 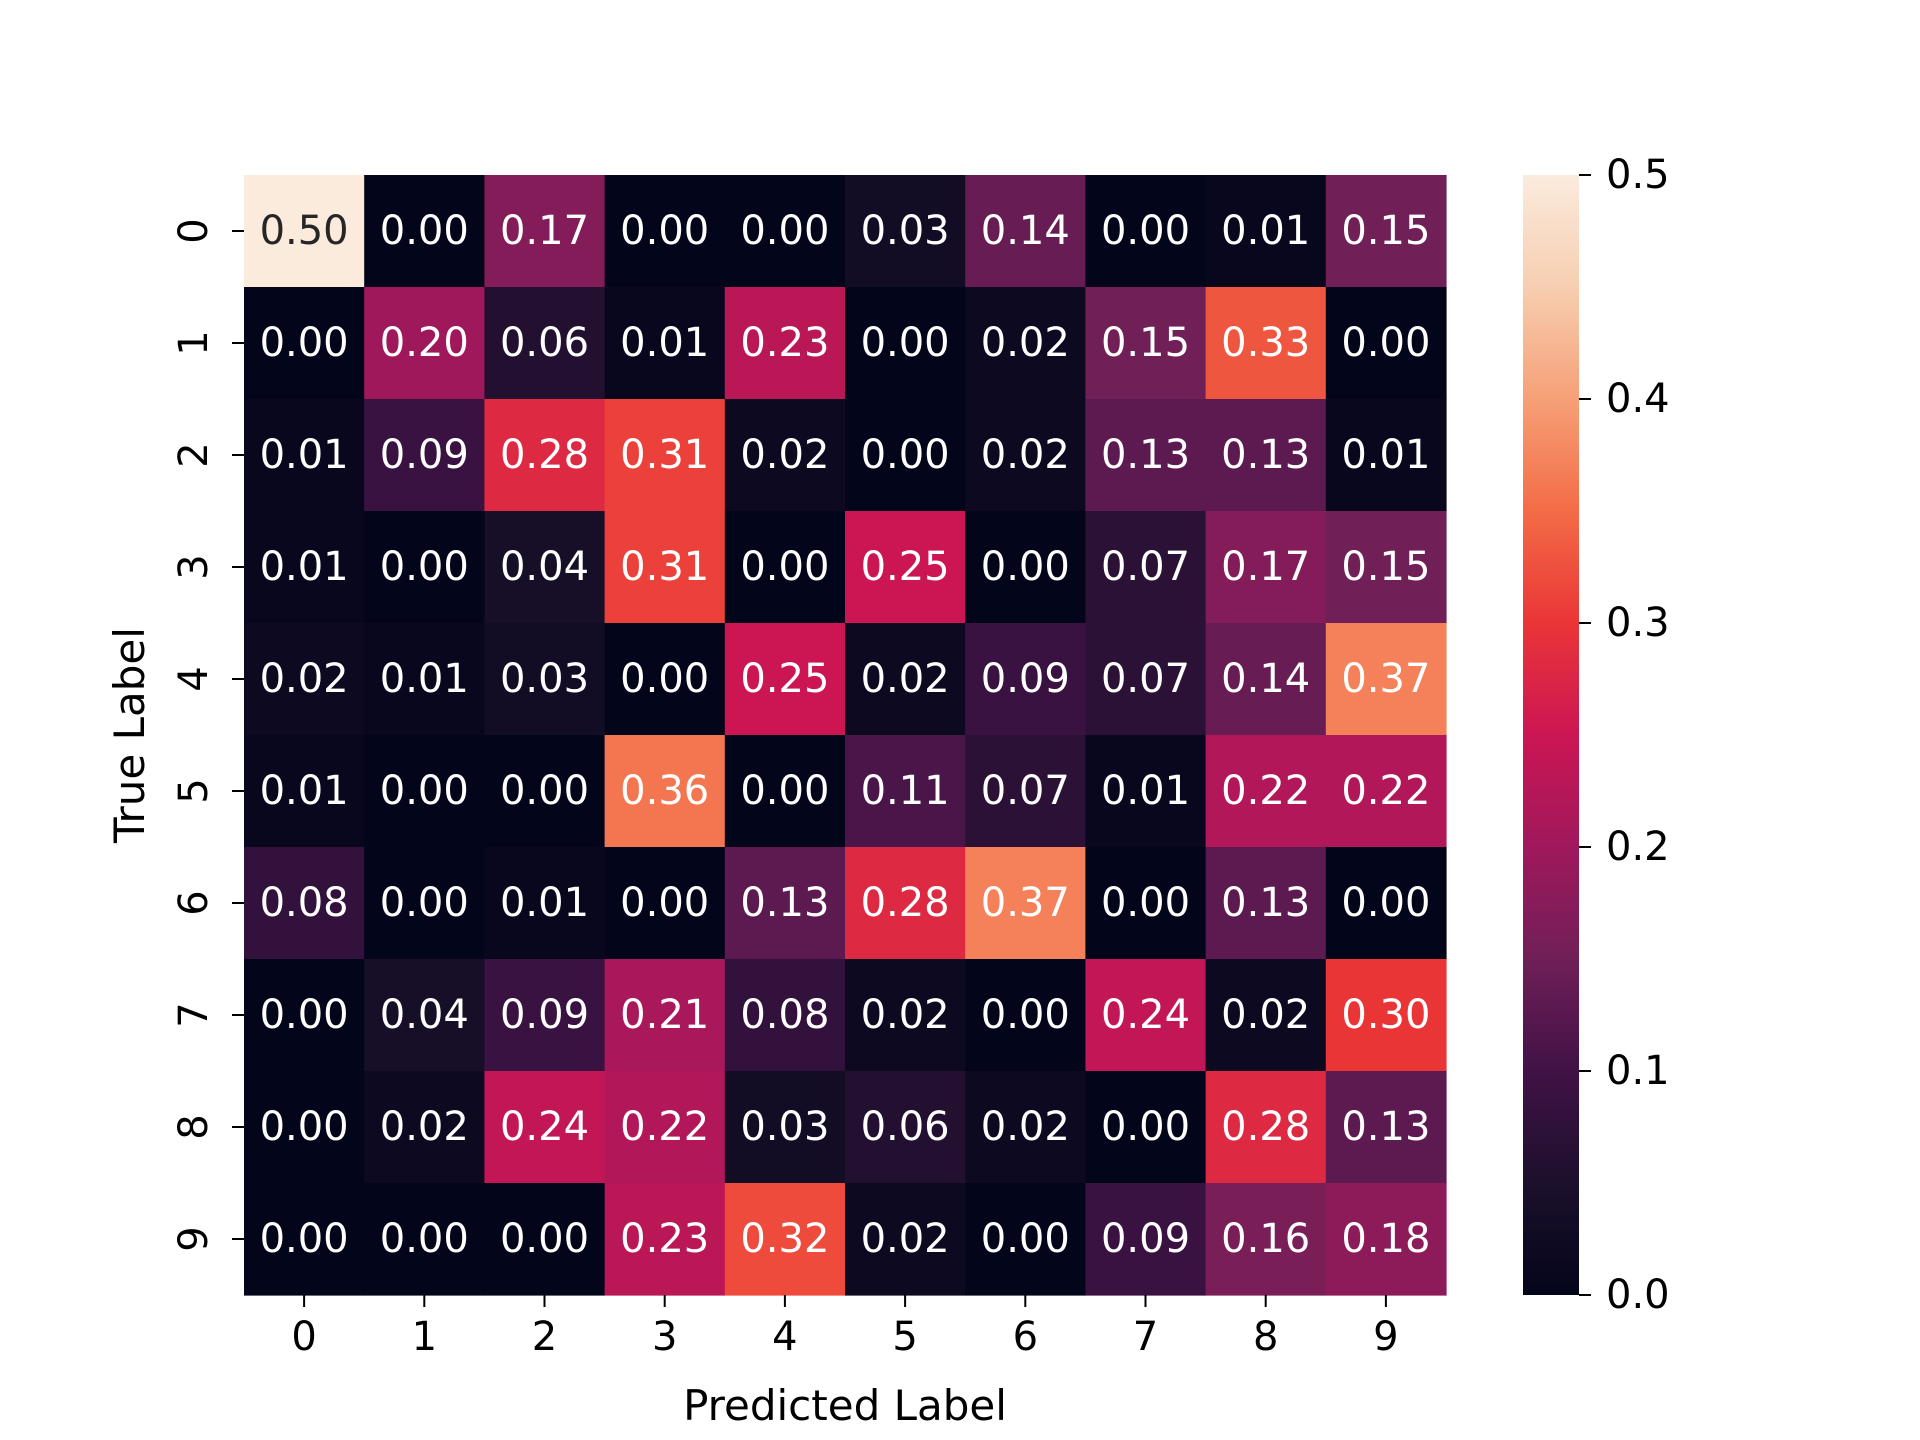 I want to click on cell-value-4-2: 0.03, so click(x=544, y=679).